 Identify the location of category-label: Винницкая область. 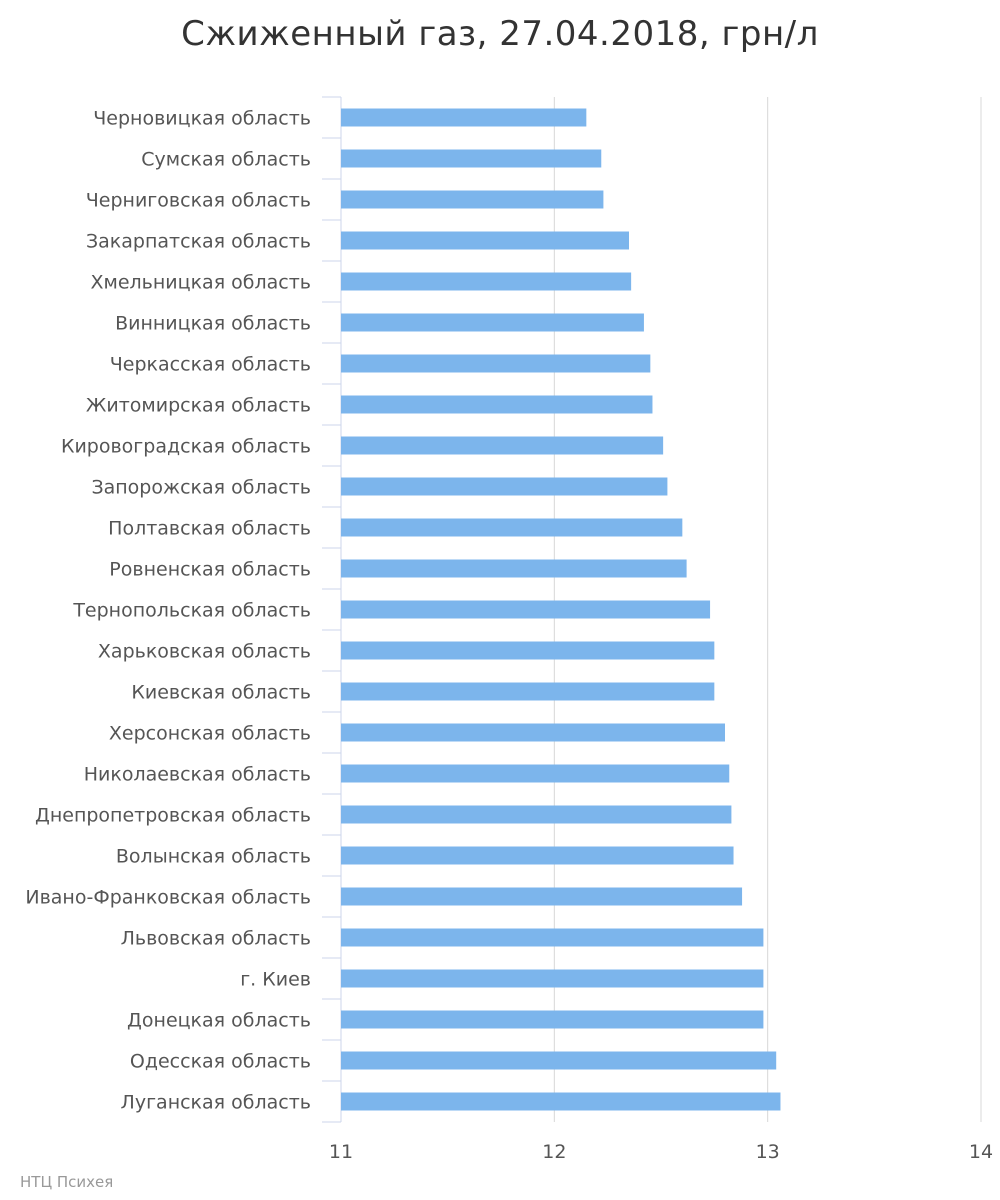
(213, 324).